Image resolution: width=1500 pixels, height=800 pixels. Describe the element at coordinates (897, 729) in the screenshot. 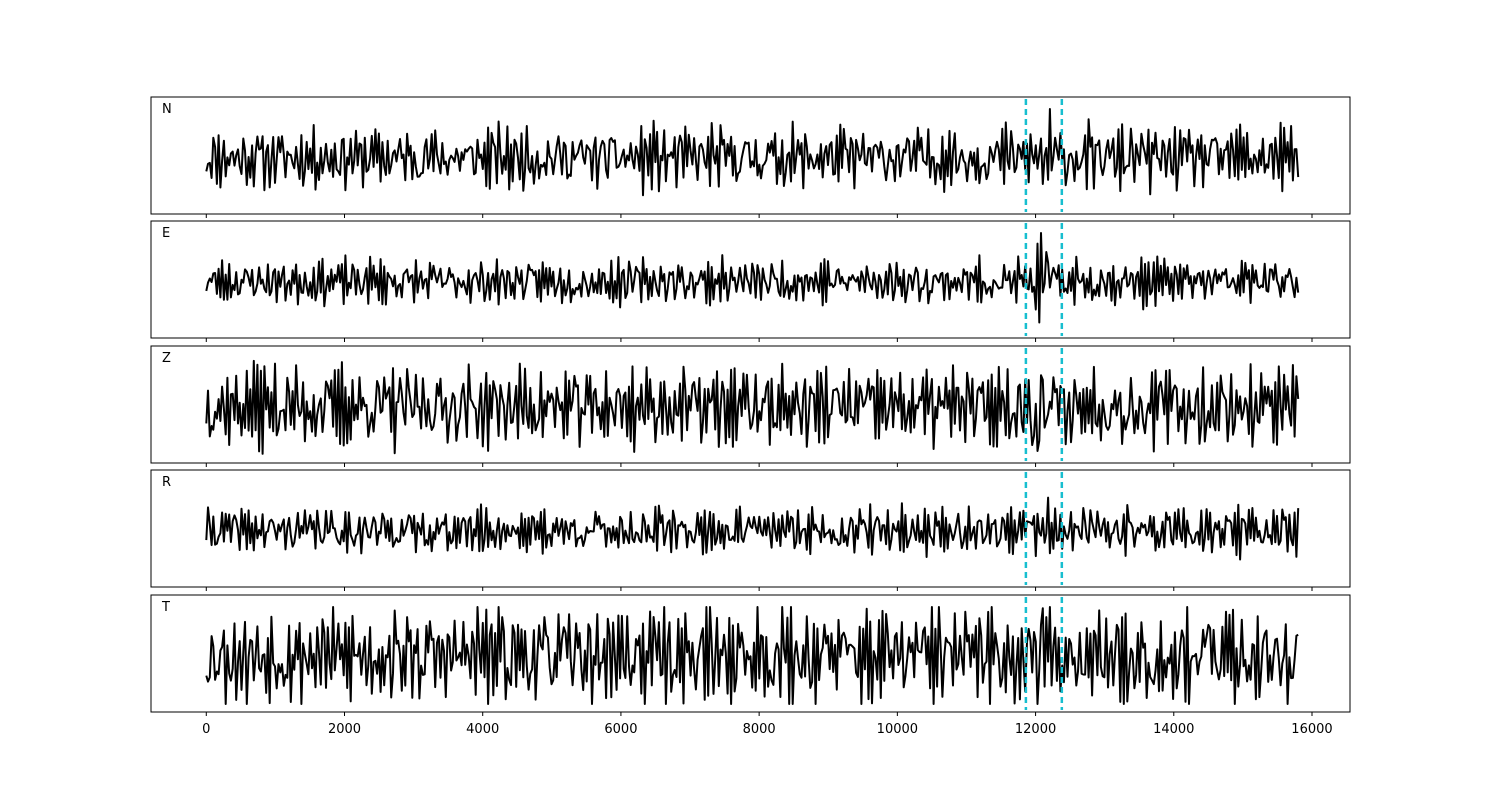

I see `x-tick-label: 10000` at that location.